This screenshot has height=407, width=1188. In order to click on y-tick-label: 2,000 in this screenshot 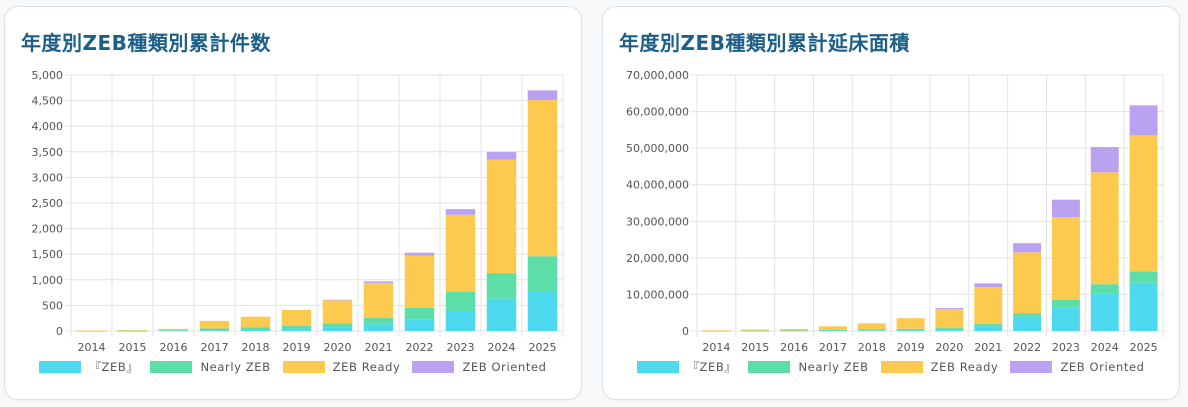, I will do `click(48, 229)`.